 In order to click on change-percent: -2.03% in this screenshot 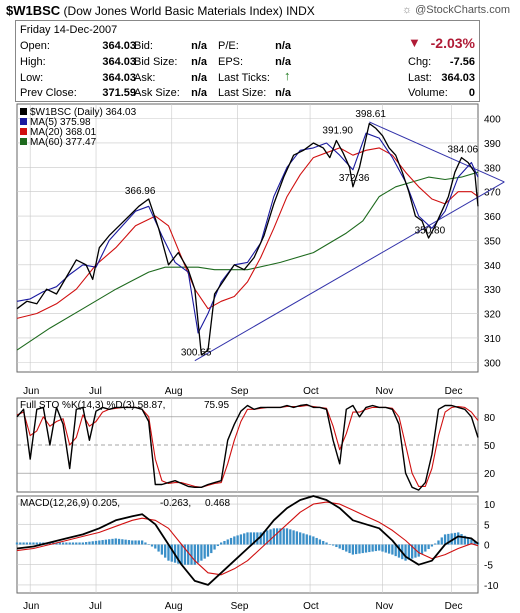, I will do `click(452, 43)`.